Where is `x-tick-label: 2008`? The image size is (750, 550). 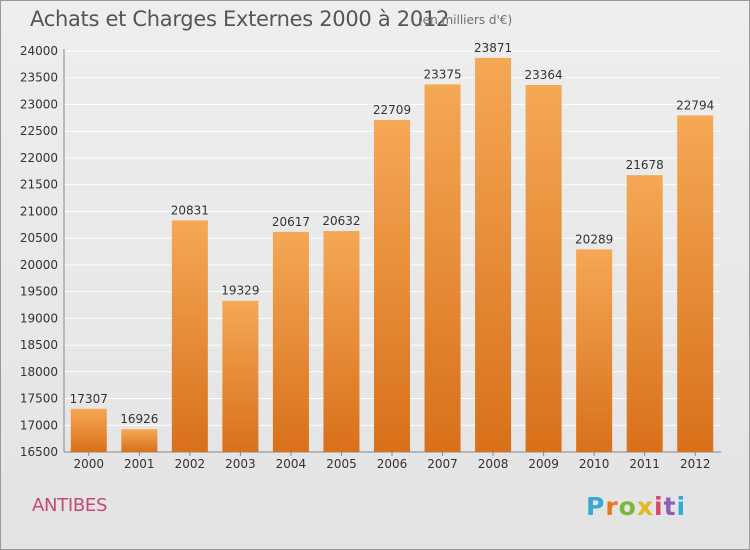
x-tick-label: 2008 is located at coordinates (493, 464).